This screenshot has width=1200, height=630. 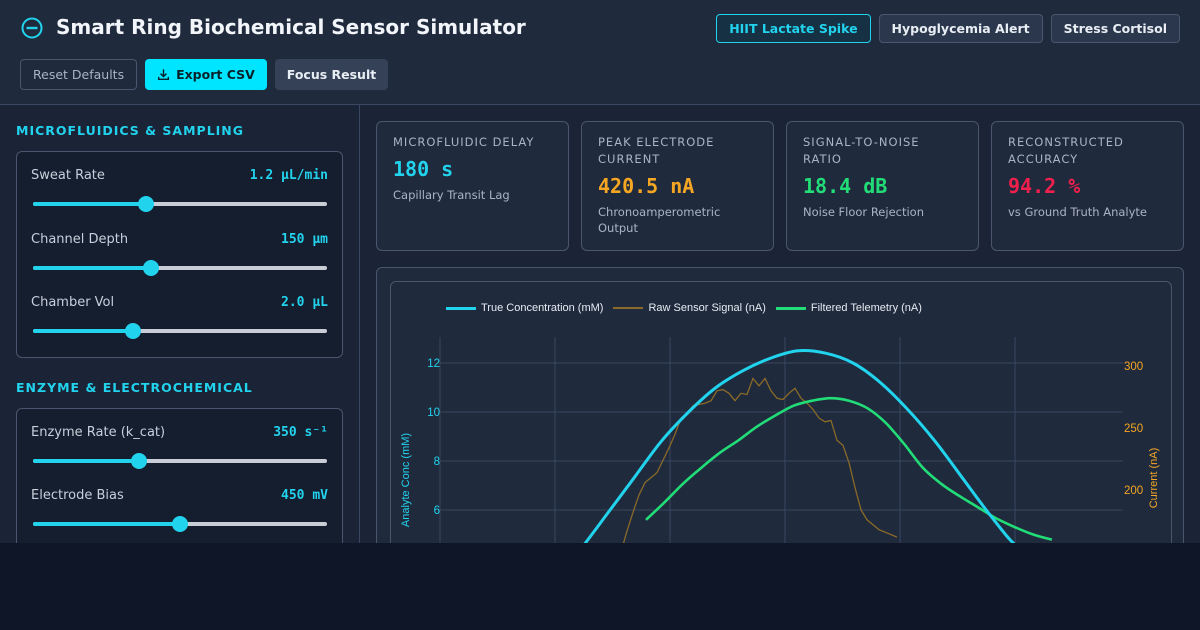 I want to click on legend-label: True Concentration (mM), so click(x=542, y=308).